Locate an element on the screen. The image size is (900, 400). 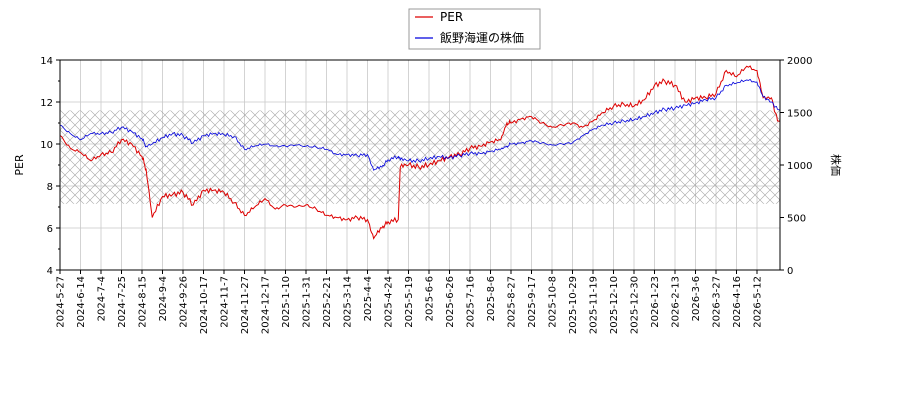
x-tick-label: 2025-10-29 is located at coordinates (573, 305).